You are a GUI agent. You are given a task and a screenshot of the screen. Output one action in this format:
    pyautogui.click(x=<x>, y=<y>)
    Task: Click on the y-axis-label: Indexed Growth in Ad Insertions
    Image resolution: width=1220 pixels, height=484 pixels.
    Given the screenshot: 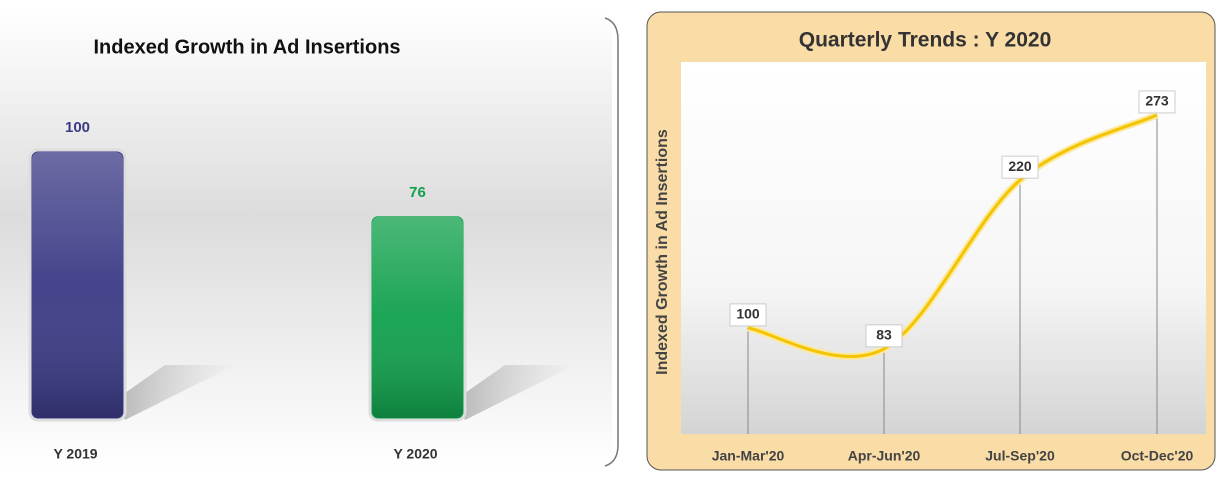 What is the action you would take?
    pyautogui.click(x=662, y=252)
    